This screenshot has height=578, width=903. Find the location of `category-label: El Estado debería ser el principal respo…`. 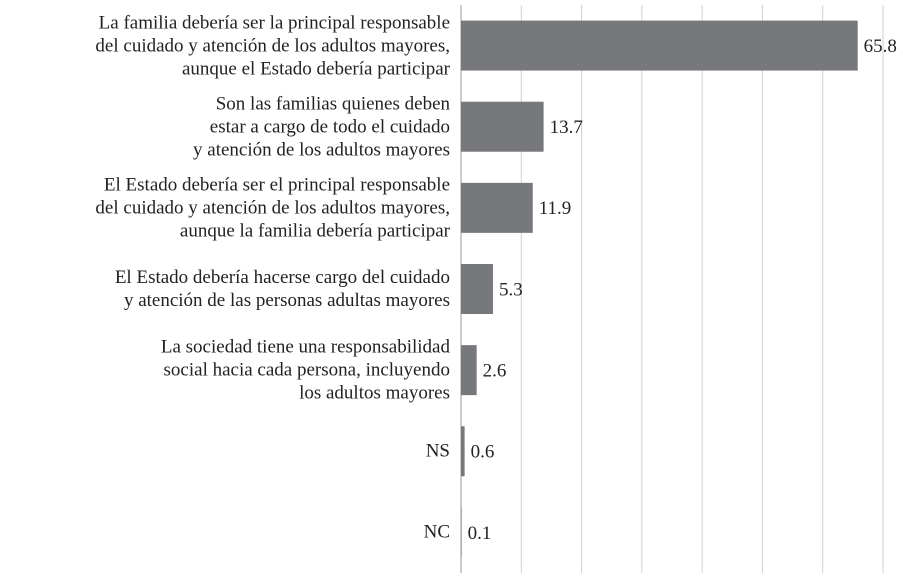

category-label: El Estado debería ser el principal respo… is located at coordinates (272, 208).